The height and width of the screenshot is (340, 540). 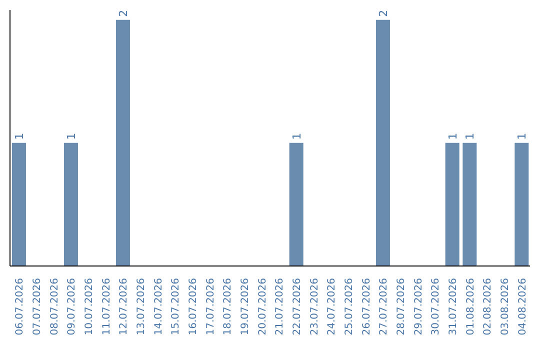 I want to click on x-tick-label: 22.07.2026, so click(x=297, y=307).